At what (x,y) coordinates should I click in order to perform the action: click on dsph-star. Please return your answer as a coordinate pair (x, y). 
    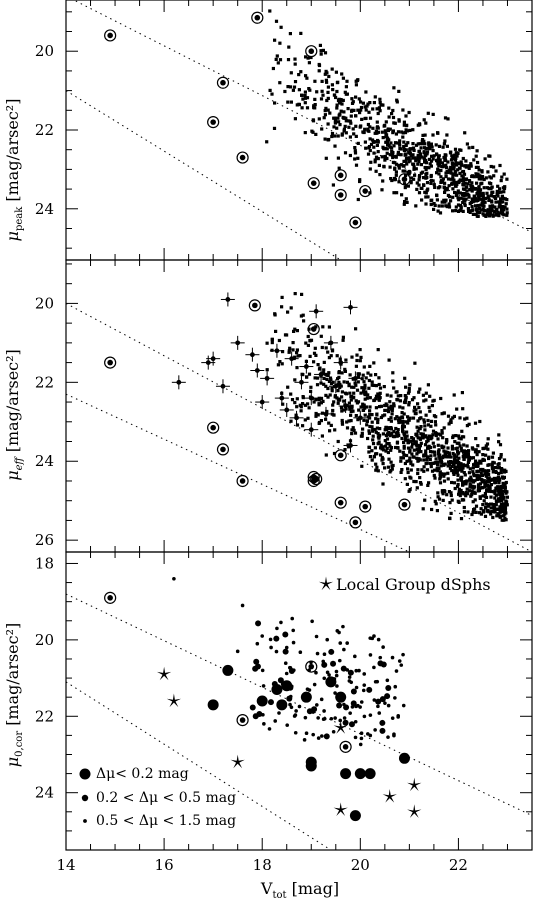
    Looking at the image, I should click on (164, 673).